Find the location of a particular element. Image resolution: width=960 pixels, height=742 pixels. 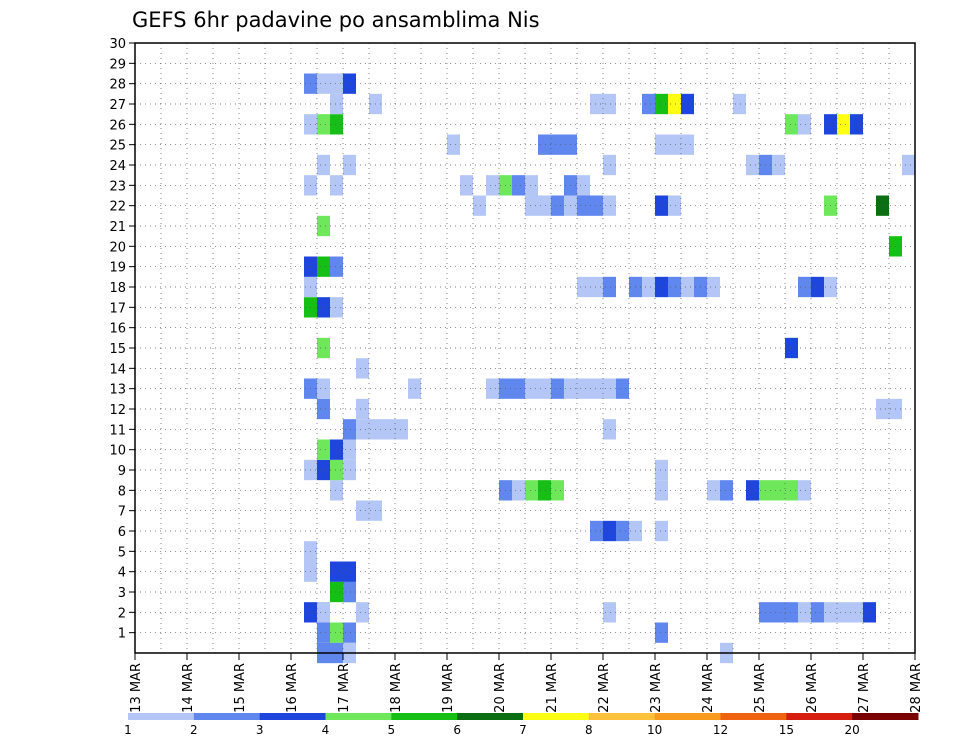

y-tick-label: 2 is located at coordinates (122, 613).